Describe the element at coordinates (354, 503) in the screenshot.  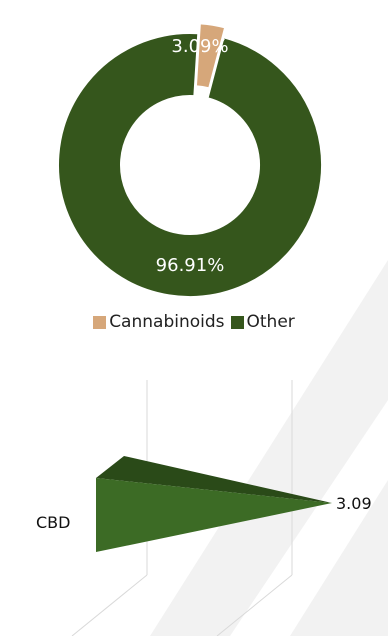
I see `data-label-cbd: 3.09` at that location.